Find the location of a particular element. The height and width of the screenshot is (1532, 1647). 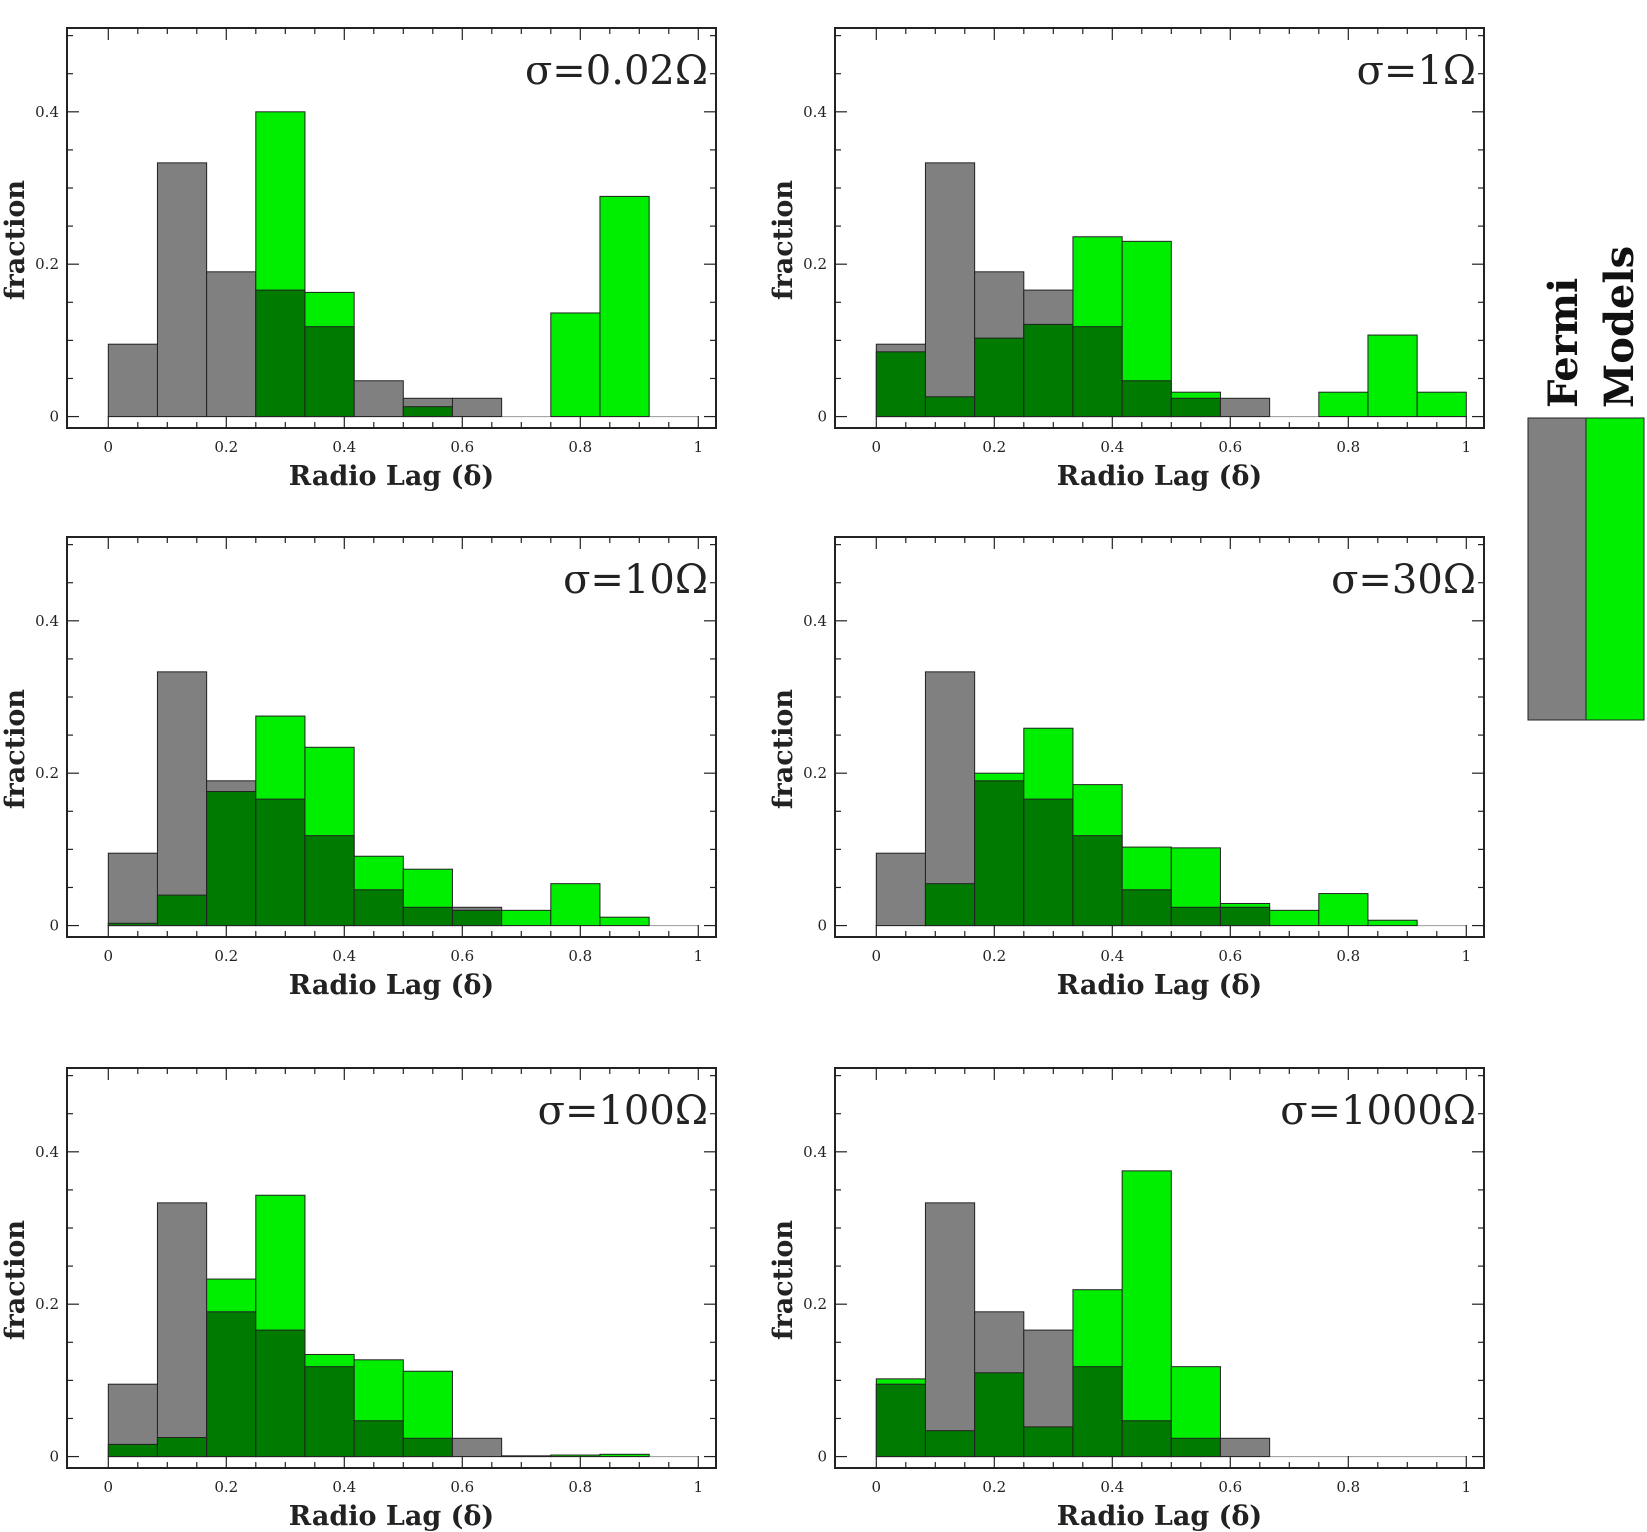

legend-fermi-swatch is located at coordinates (1557, 569).